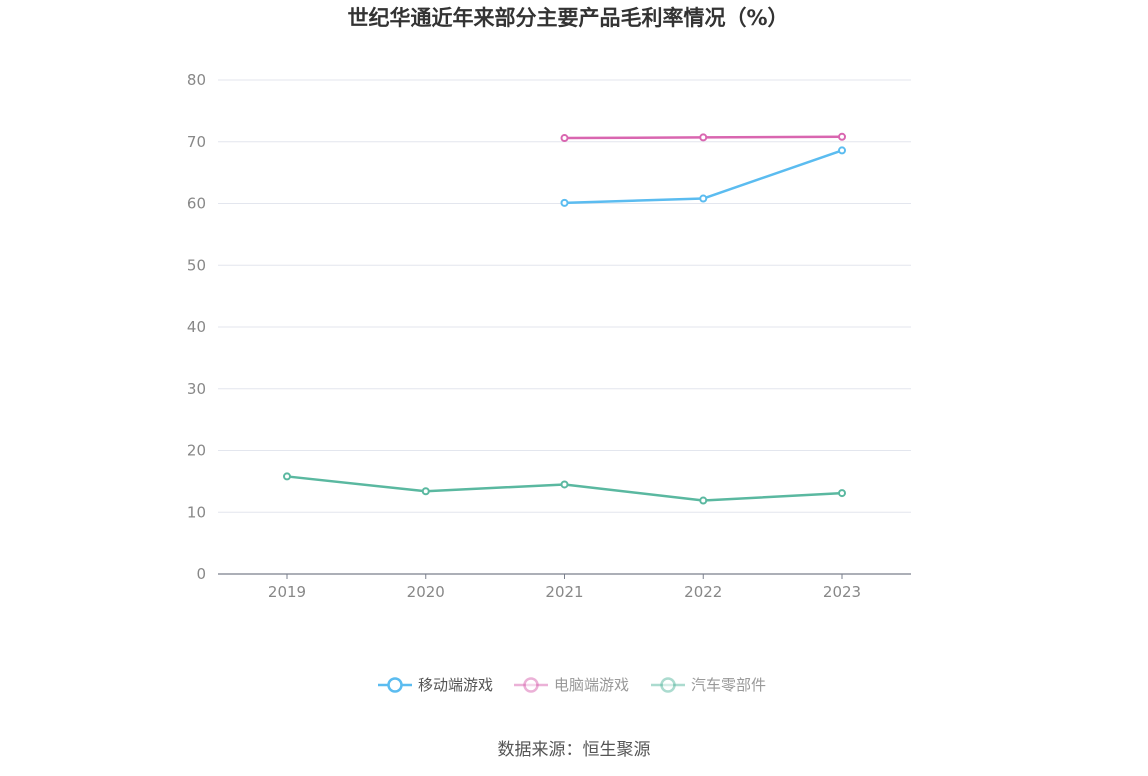  I want to click on legend-label: 移动端游戏, so click(455, 685).